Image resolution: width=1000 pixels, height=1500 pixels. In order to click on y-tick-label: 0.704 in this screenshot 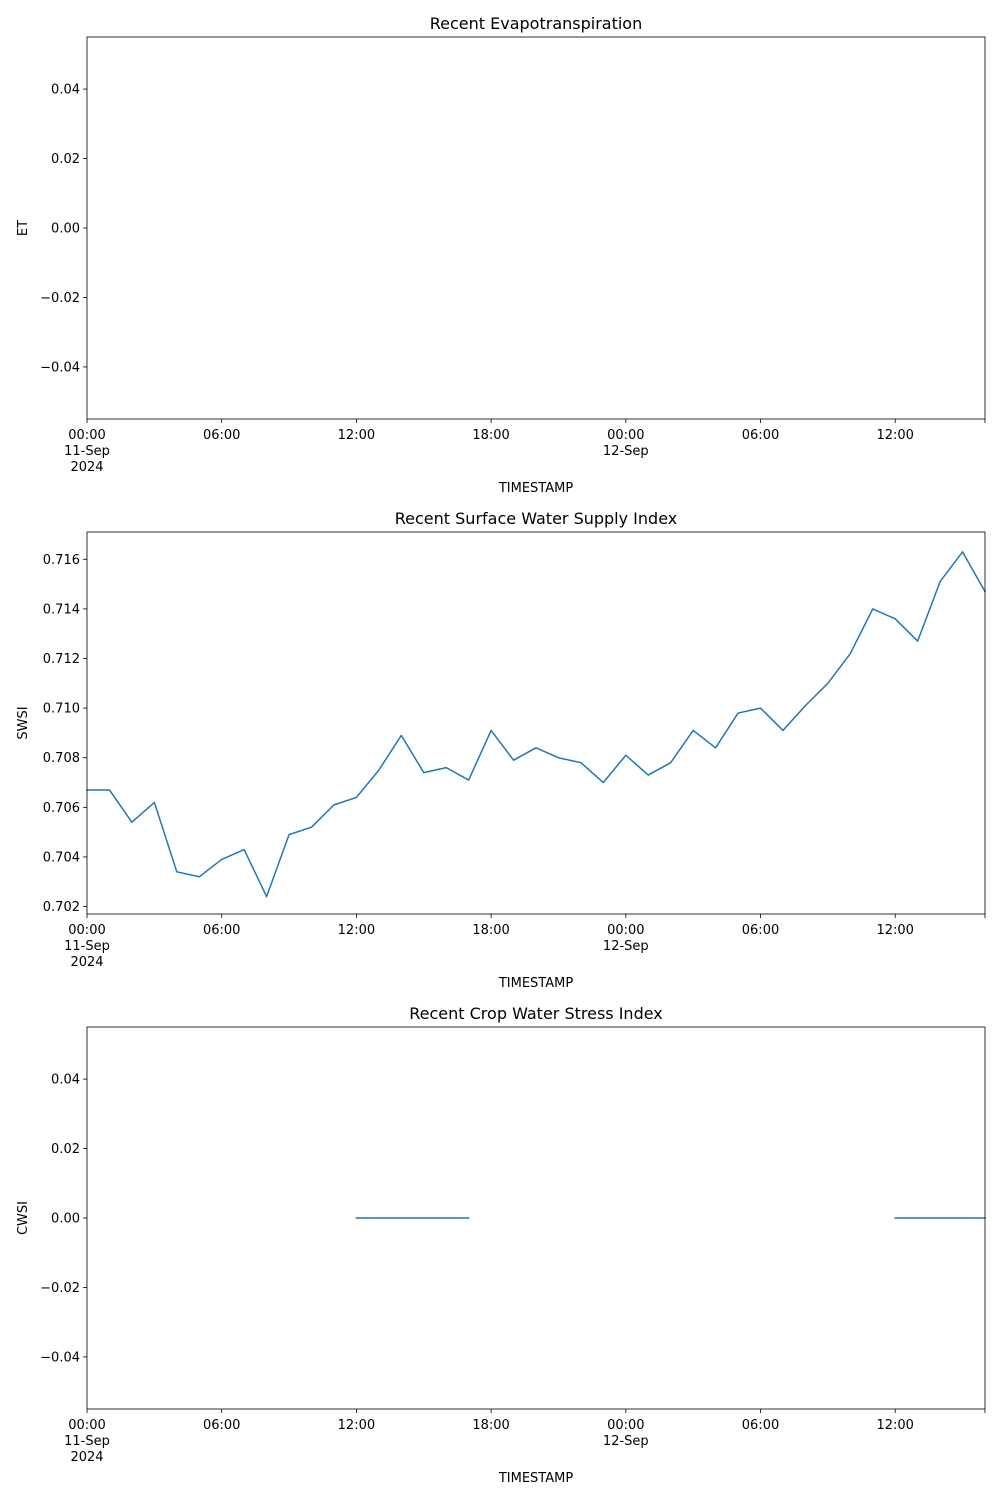, I will do `click(61, 857)`.